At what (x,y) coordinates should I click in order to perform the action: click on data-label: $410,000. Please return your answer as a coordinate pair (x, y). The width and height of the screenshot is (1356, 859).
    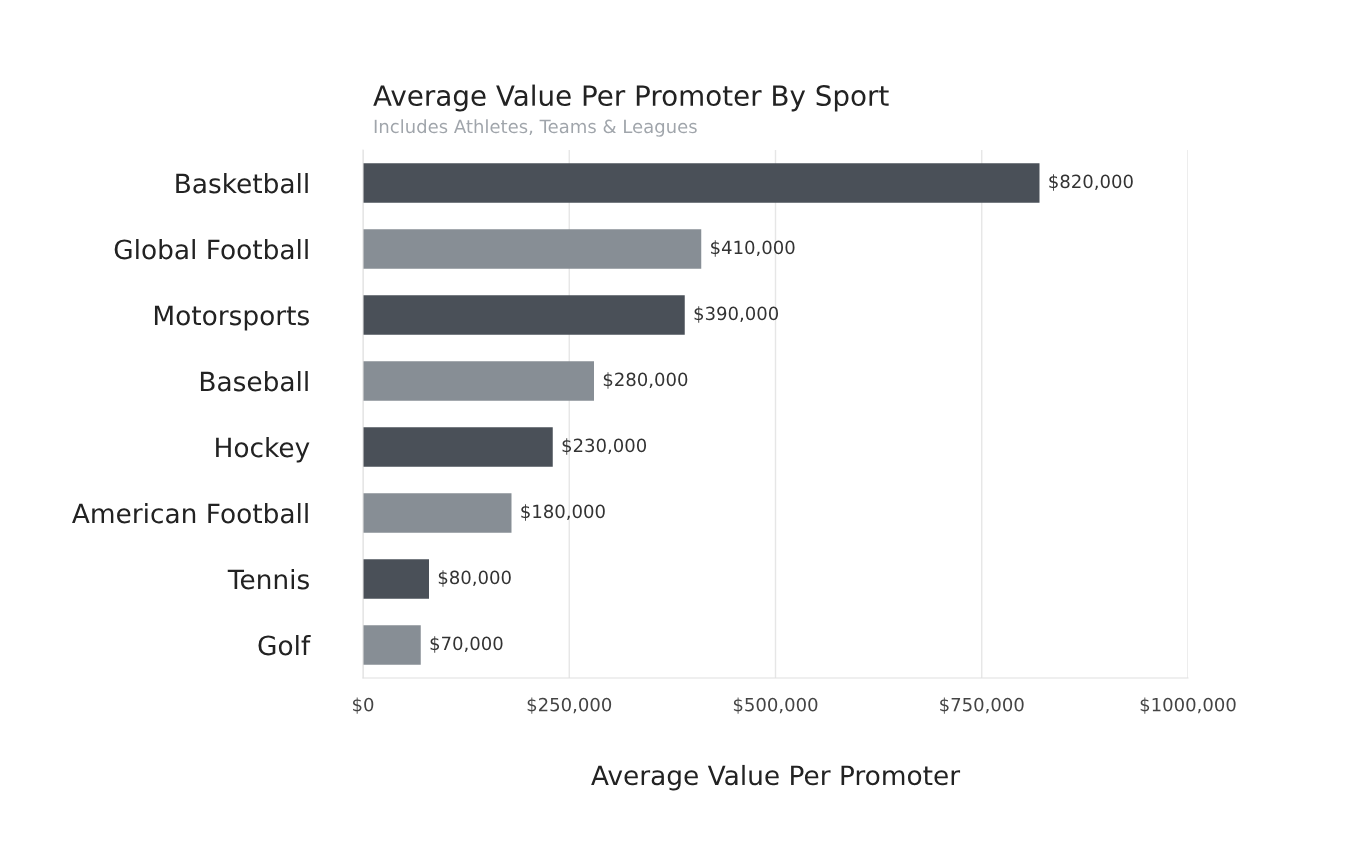
    Looking at the image, I should click on (753, 248).